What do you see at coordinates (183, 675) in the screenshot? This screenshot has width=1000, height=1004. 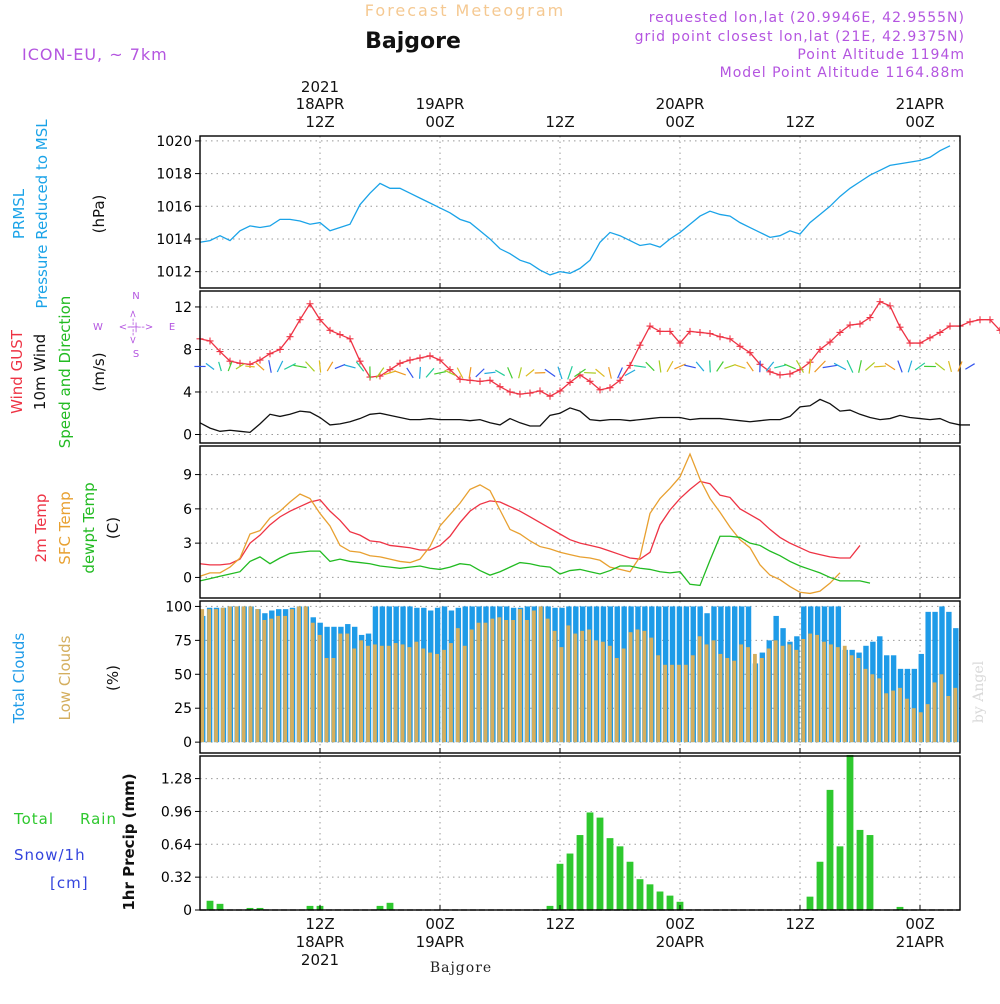 I see `ytick-label-clouds-2: 50` at bounding box center [183, 675].